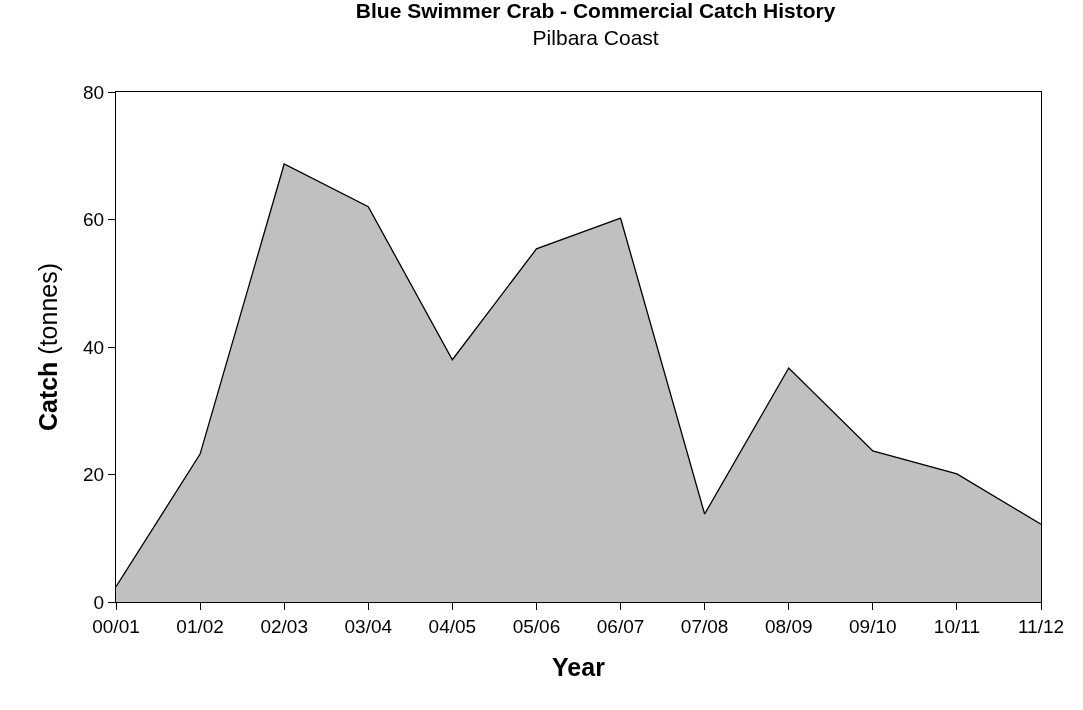 Image resolution: width=1083 pixels, height=710 pixels. I want to click on y-tick-label: 20, so click(93, 475).